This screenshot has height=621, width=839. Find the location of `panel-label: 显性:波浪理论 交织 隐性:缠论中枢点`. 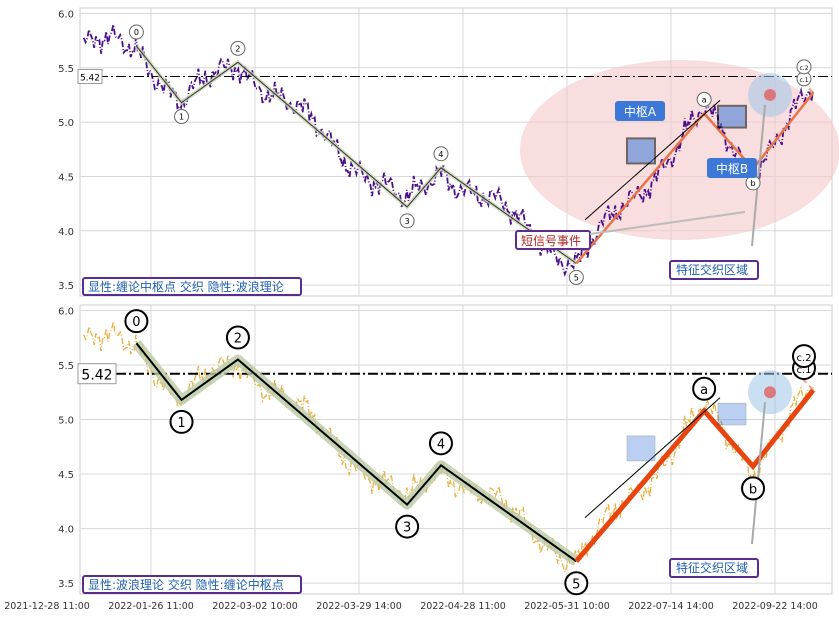

panel-label: 显性:波浪理论 交织 隐性:缠论中枢点 is located at coordinates (186, 584).